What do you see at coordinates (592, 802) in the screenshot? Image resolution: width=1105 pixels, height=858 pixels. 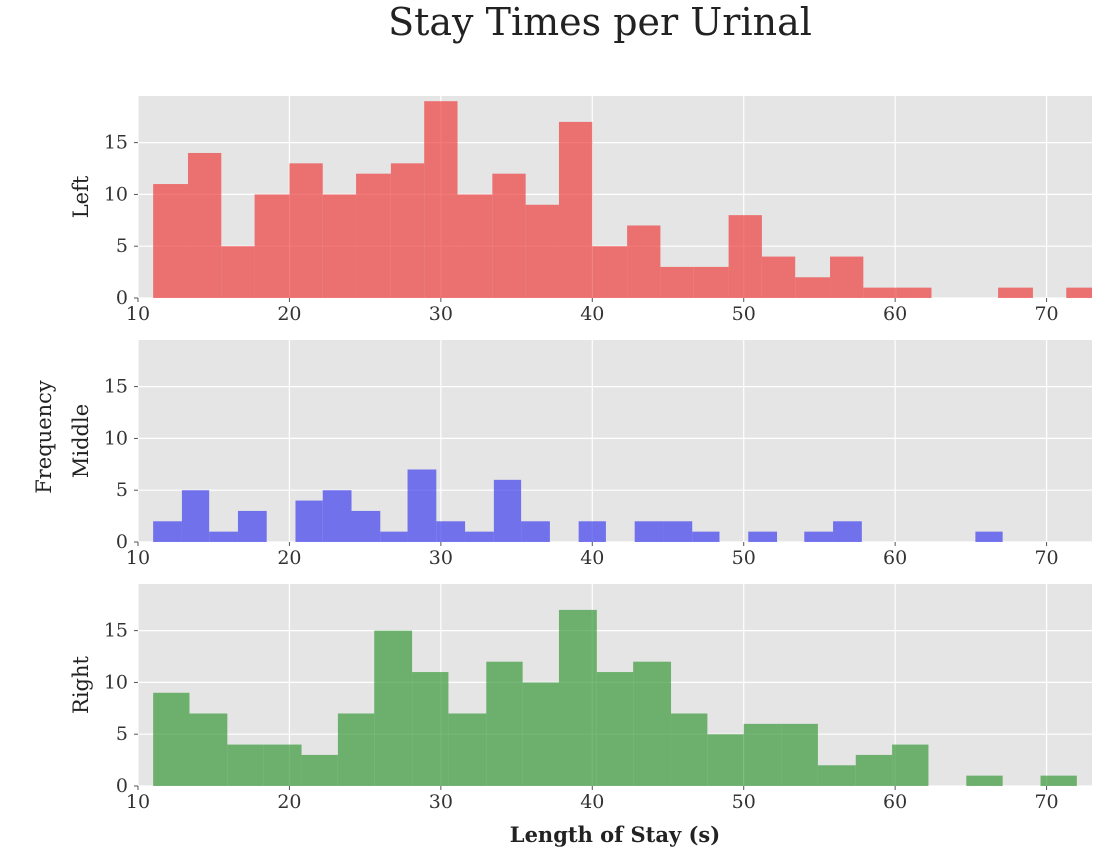 I see `x-tick-label: 40` at bounding box center [592, 802].